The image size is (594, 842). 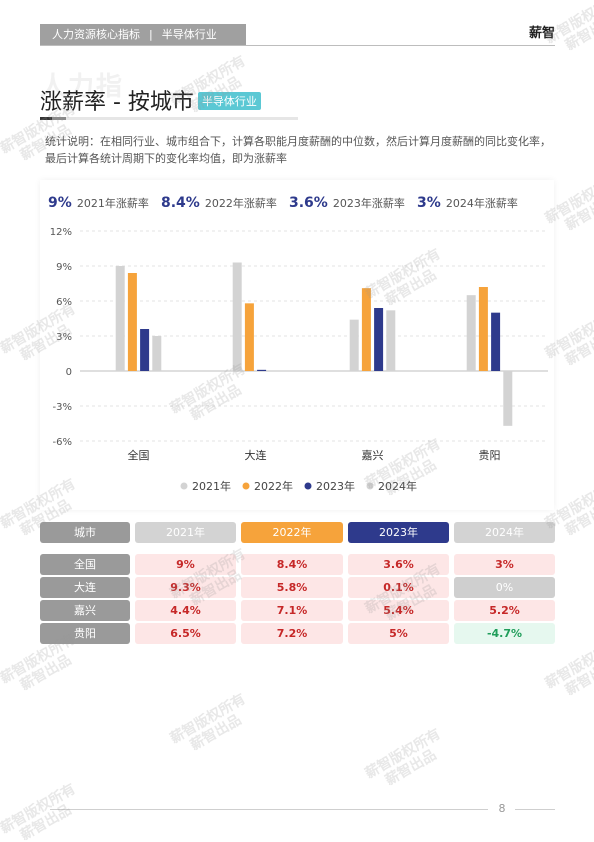 What do you see at coordinates (502, 808) in the screenshot?
I see `page-number: 8` at bounding box center [502, 808].